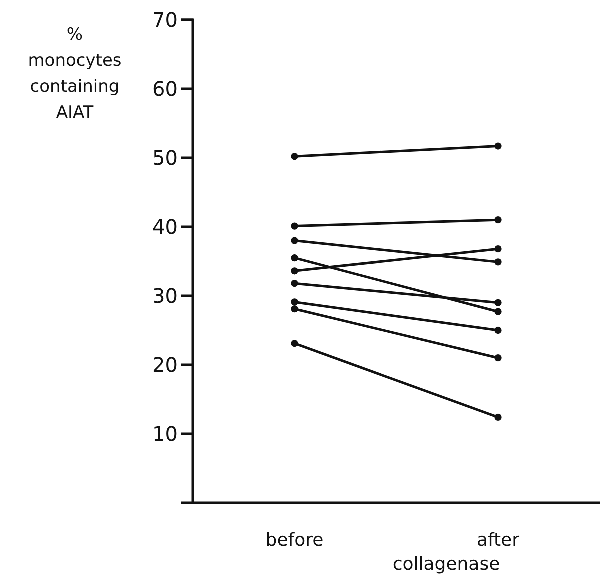  What do you see at coordinates (498, 540) in the screenshot?
I see `x-tick-label: after` at bounding box center [498, 540].